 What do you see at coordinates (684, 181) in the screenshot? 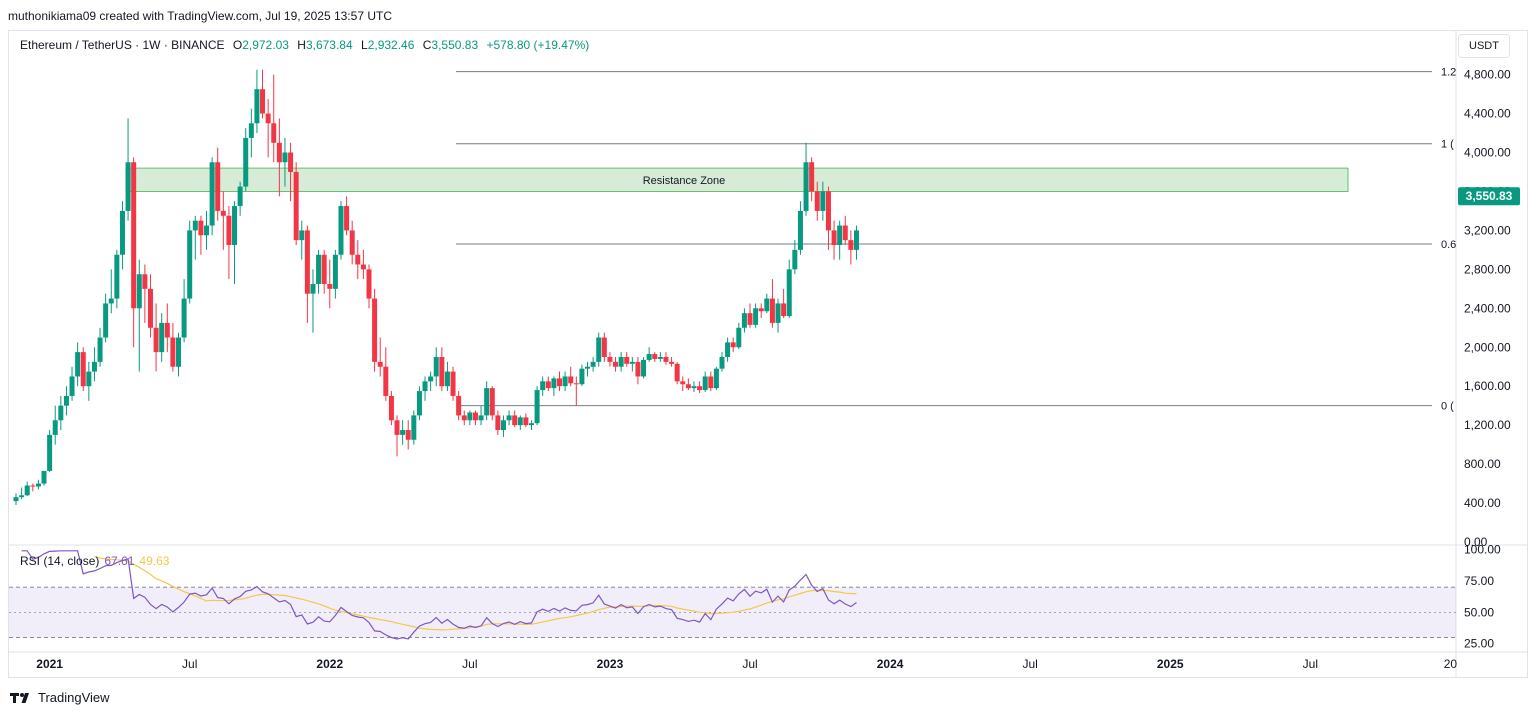
I see `resistance-zone-label: Resistance Zone` at bounding box center [684, 181].